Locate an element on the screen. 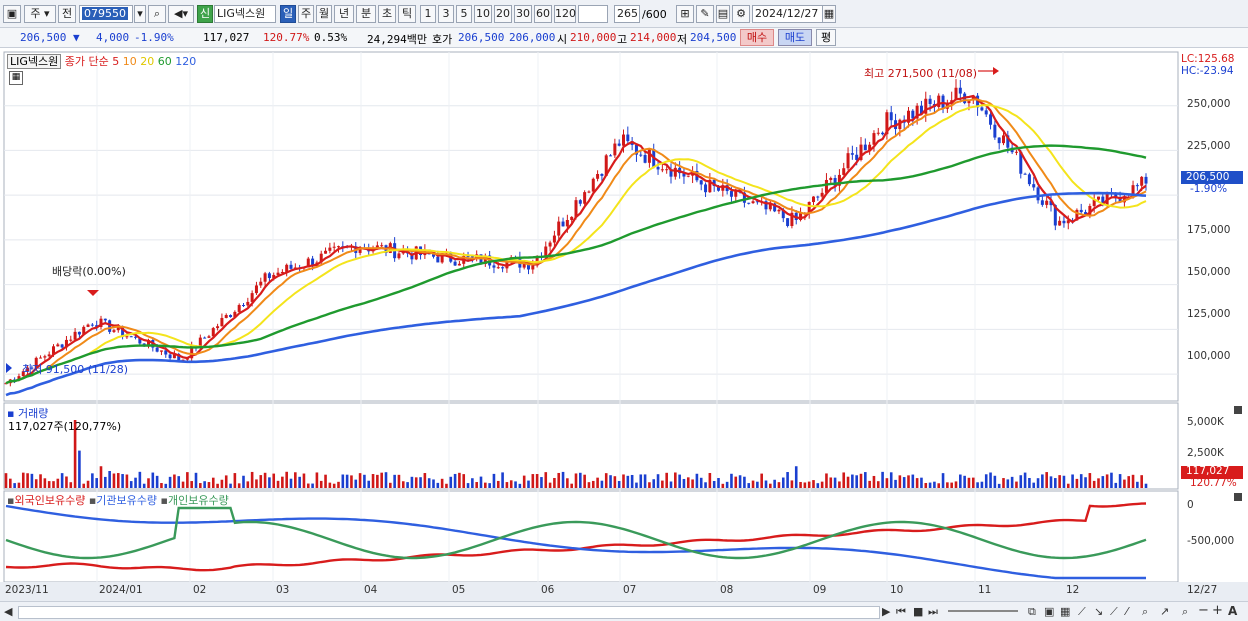 This screenshot has height=621, width=1248. speed-slider is located at coordinates (983, 611).